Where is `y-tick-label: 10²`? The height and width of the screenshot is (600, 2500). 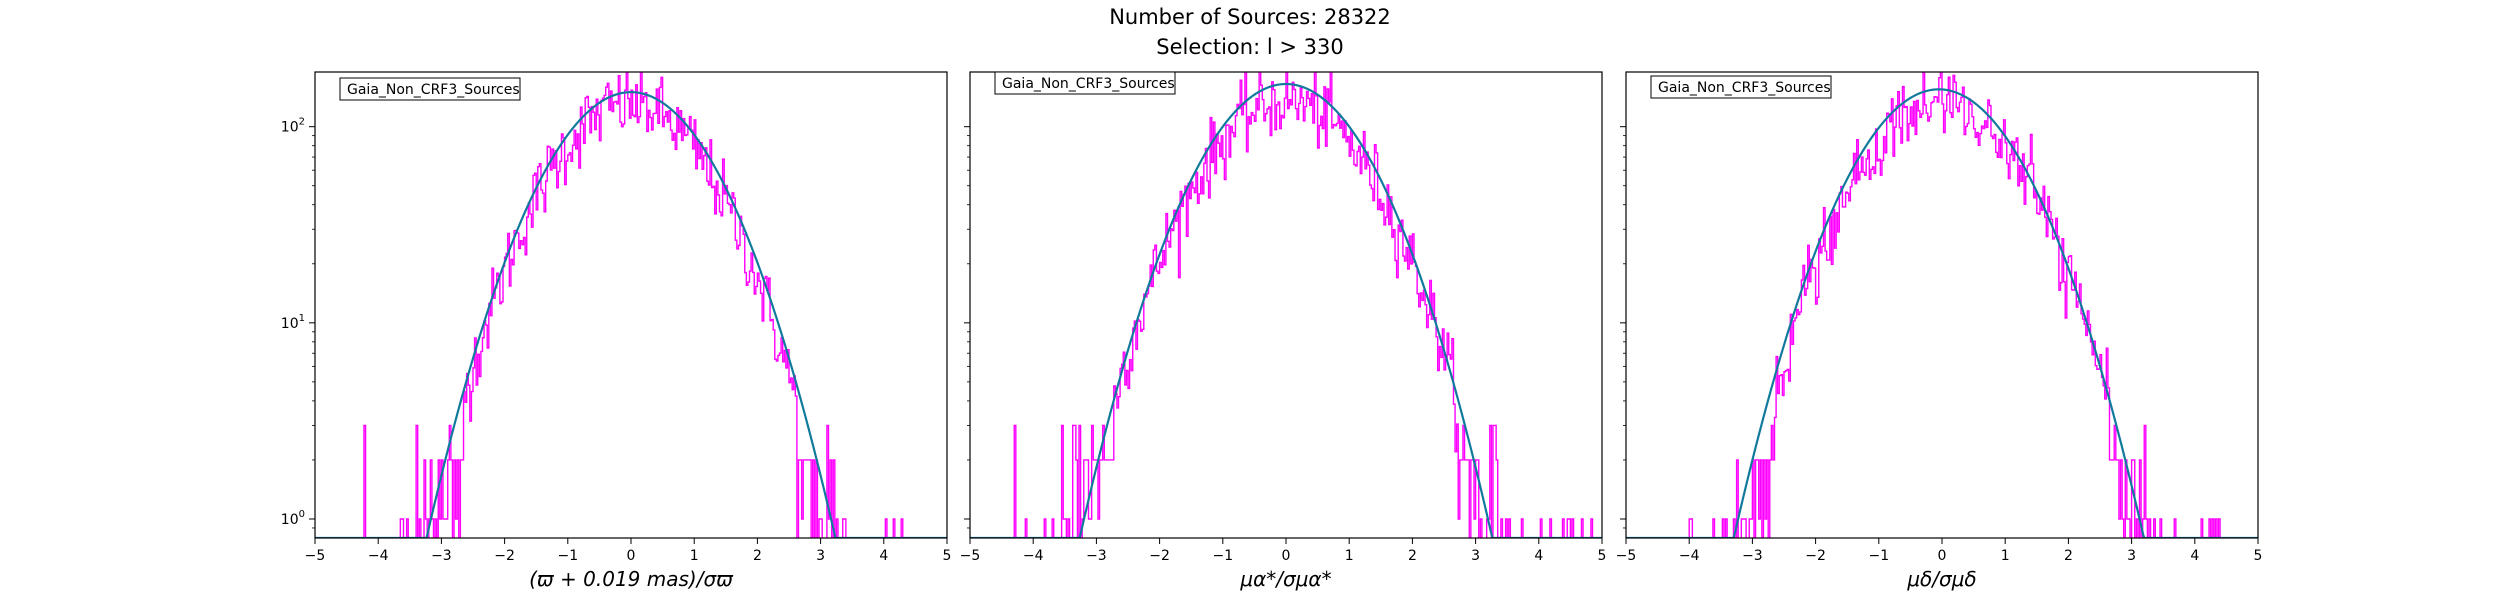
y-tick-label: 10² is located at coordinates (293, 126).